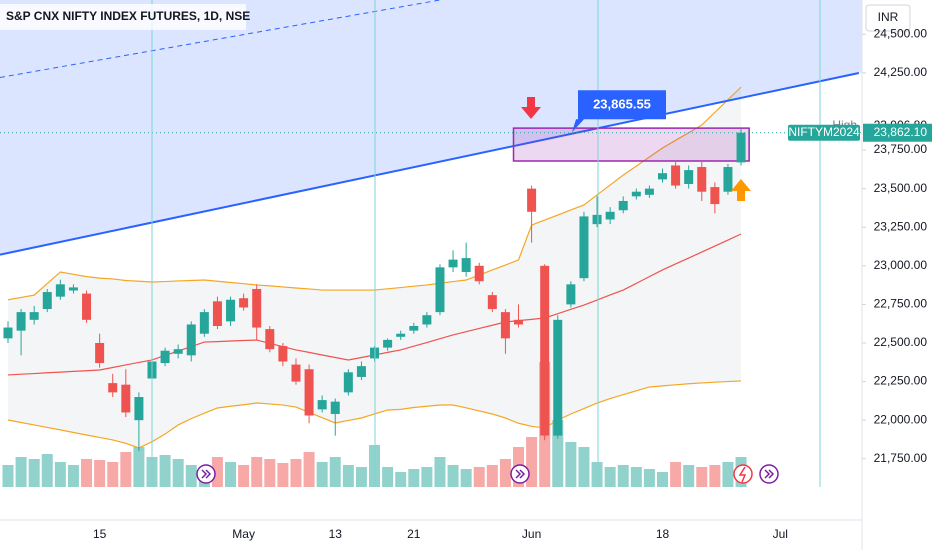 The height and width of the screenshot is (550, 932). What do you see at coordinates (531, 108) in the screenshot?
I see `down-arrow` at bounding box center [531, 108].